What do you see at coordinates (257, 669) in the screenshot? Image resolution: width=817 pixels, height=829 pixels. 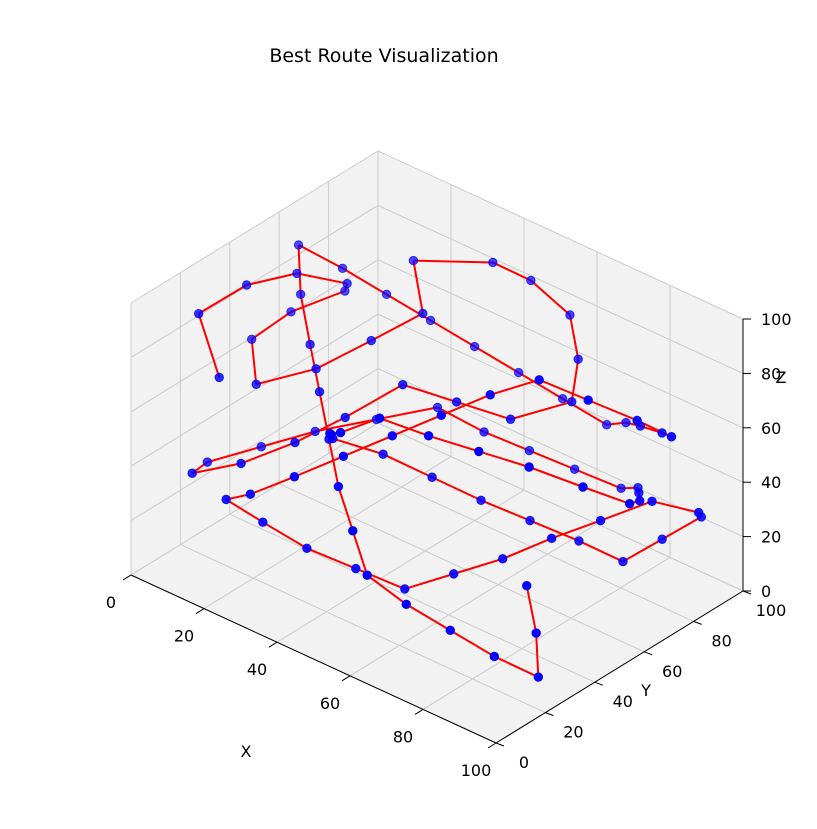 I see `x-tick-label: 40` at bounding box center [257, 669].